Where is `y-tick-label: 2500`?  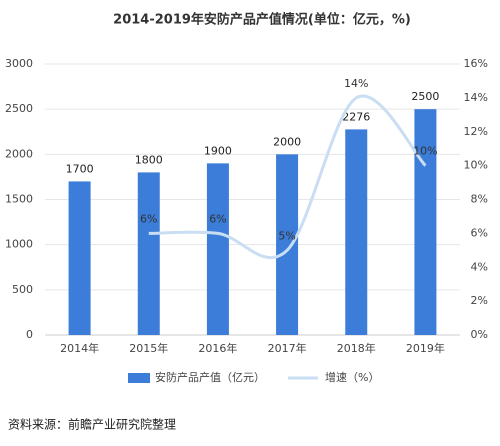 y-tick-label: 2500 is located at coordinates (19, 108).